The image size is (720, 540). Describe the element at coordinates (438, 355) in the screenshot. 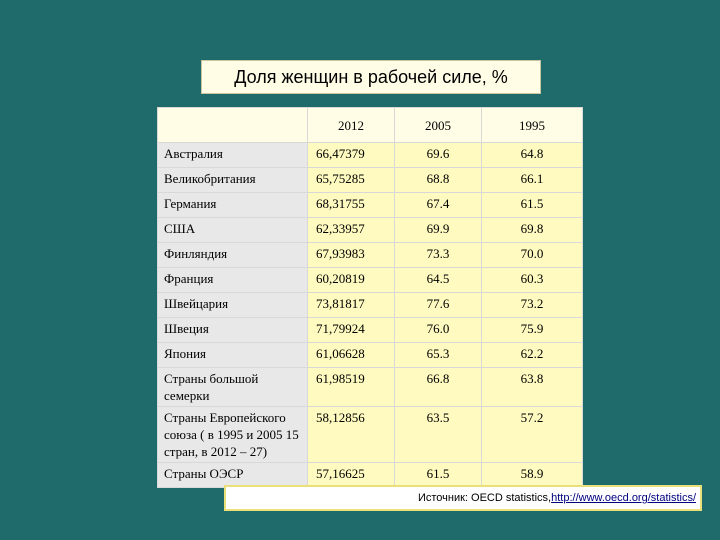

I see `value-cell-2005: 65.3` at that location.